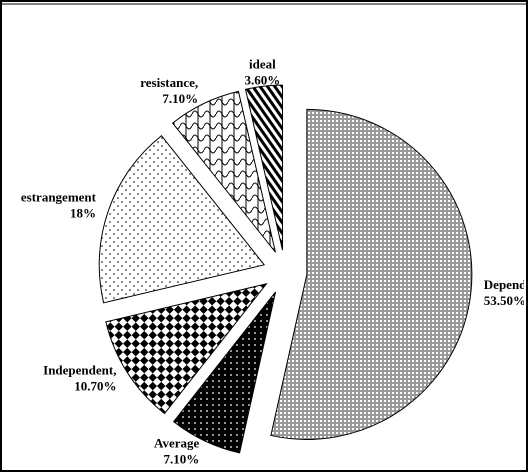 The height and width of the screenshot is (472, 528). I want to click on slice-value-label: 3.60%, so click(263, 79).